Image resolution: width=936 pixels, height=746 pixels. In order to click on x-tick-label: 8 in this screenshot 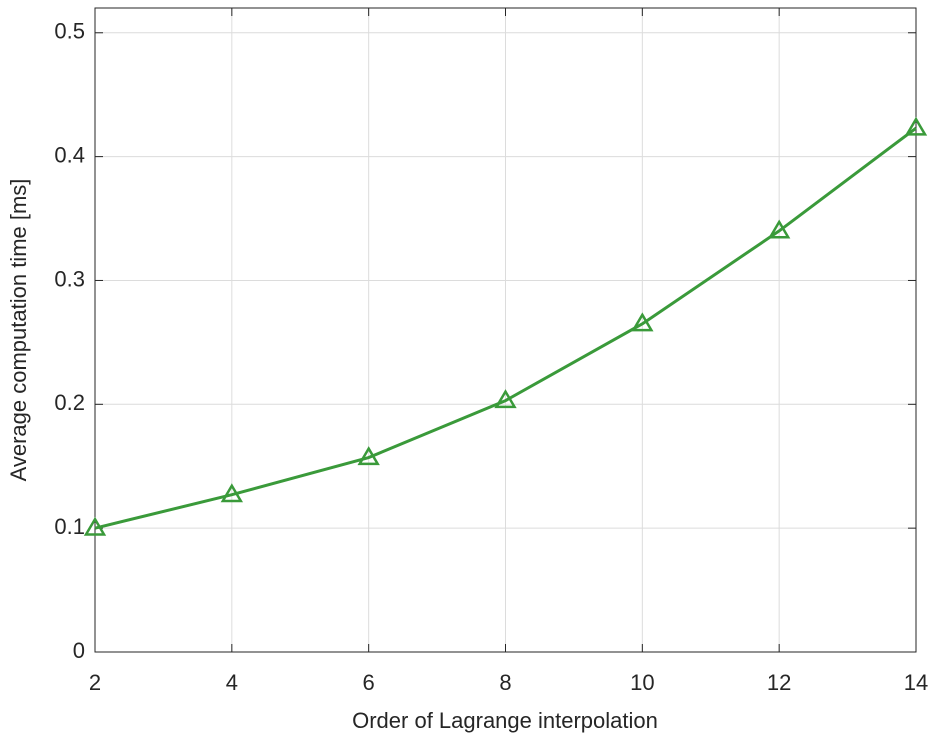, I will do `click(505, 682)`.